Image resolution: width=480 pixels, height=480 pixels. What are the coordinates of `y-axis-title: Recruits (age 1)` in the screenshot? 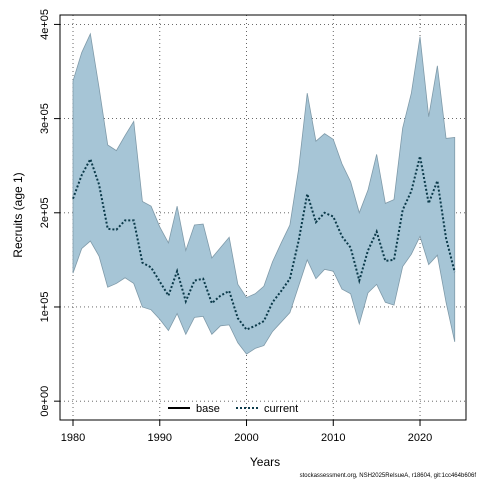 It's located at (18, 214).